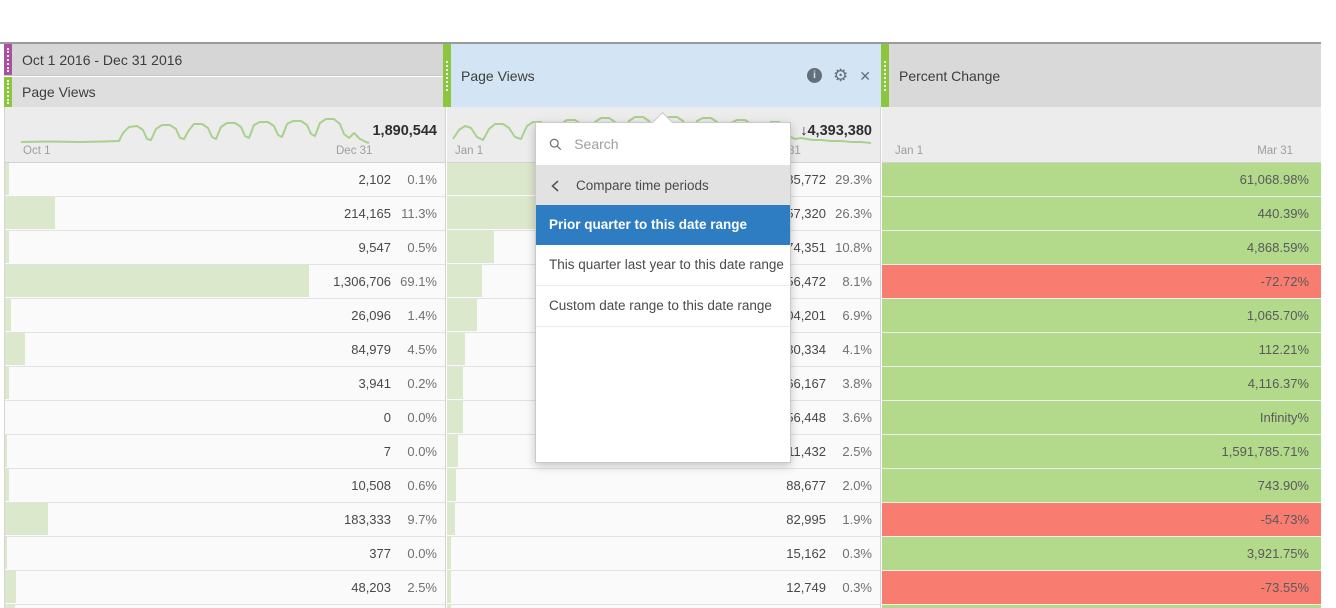  What do you see at coordinates (857, 519) in the screenshot?
I see `cell-percent: 1.9%` at bounding box center [857, 519].